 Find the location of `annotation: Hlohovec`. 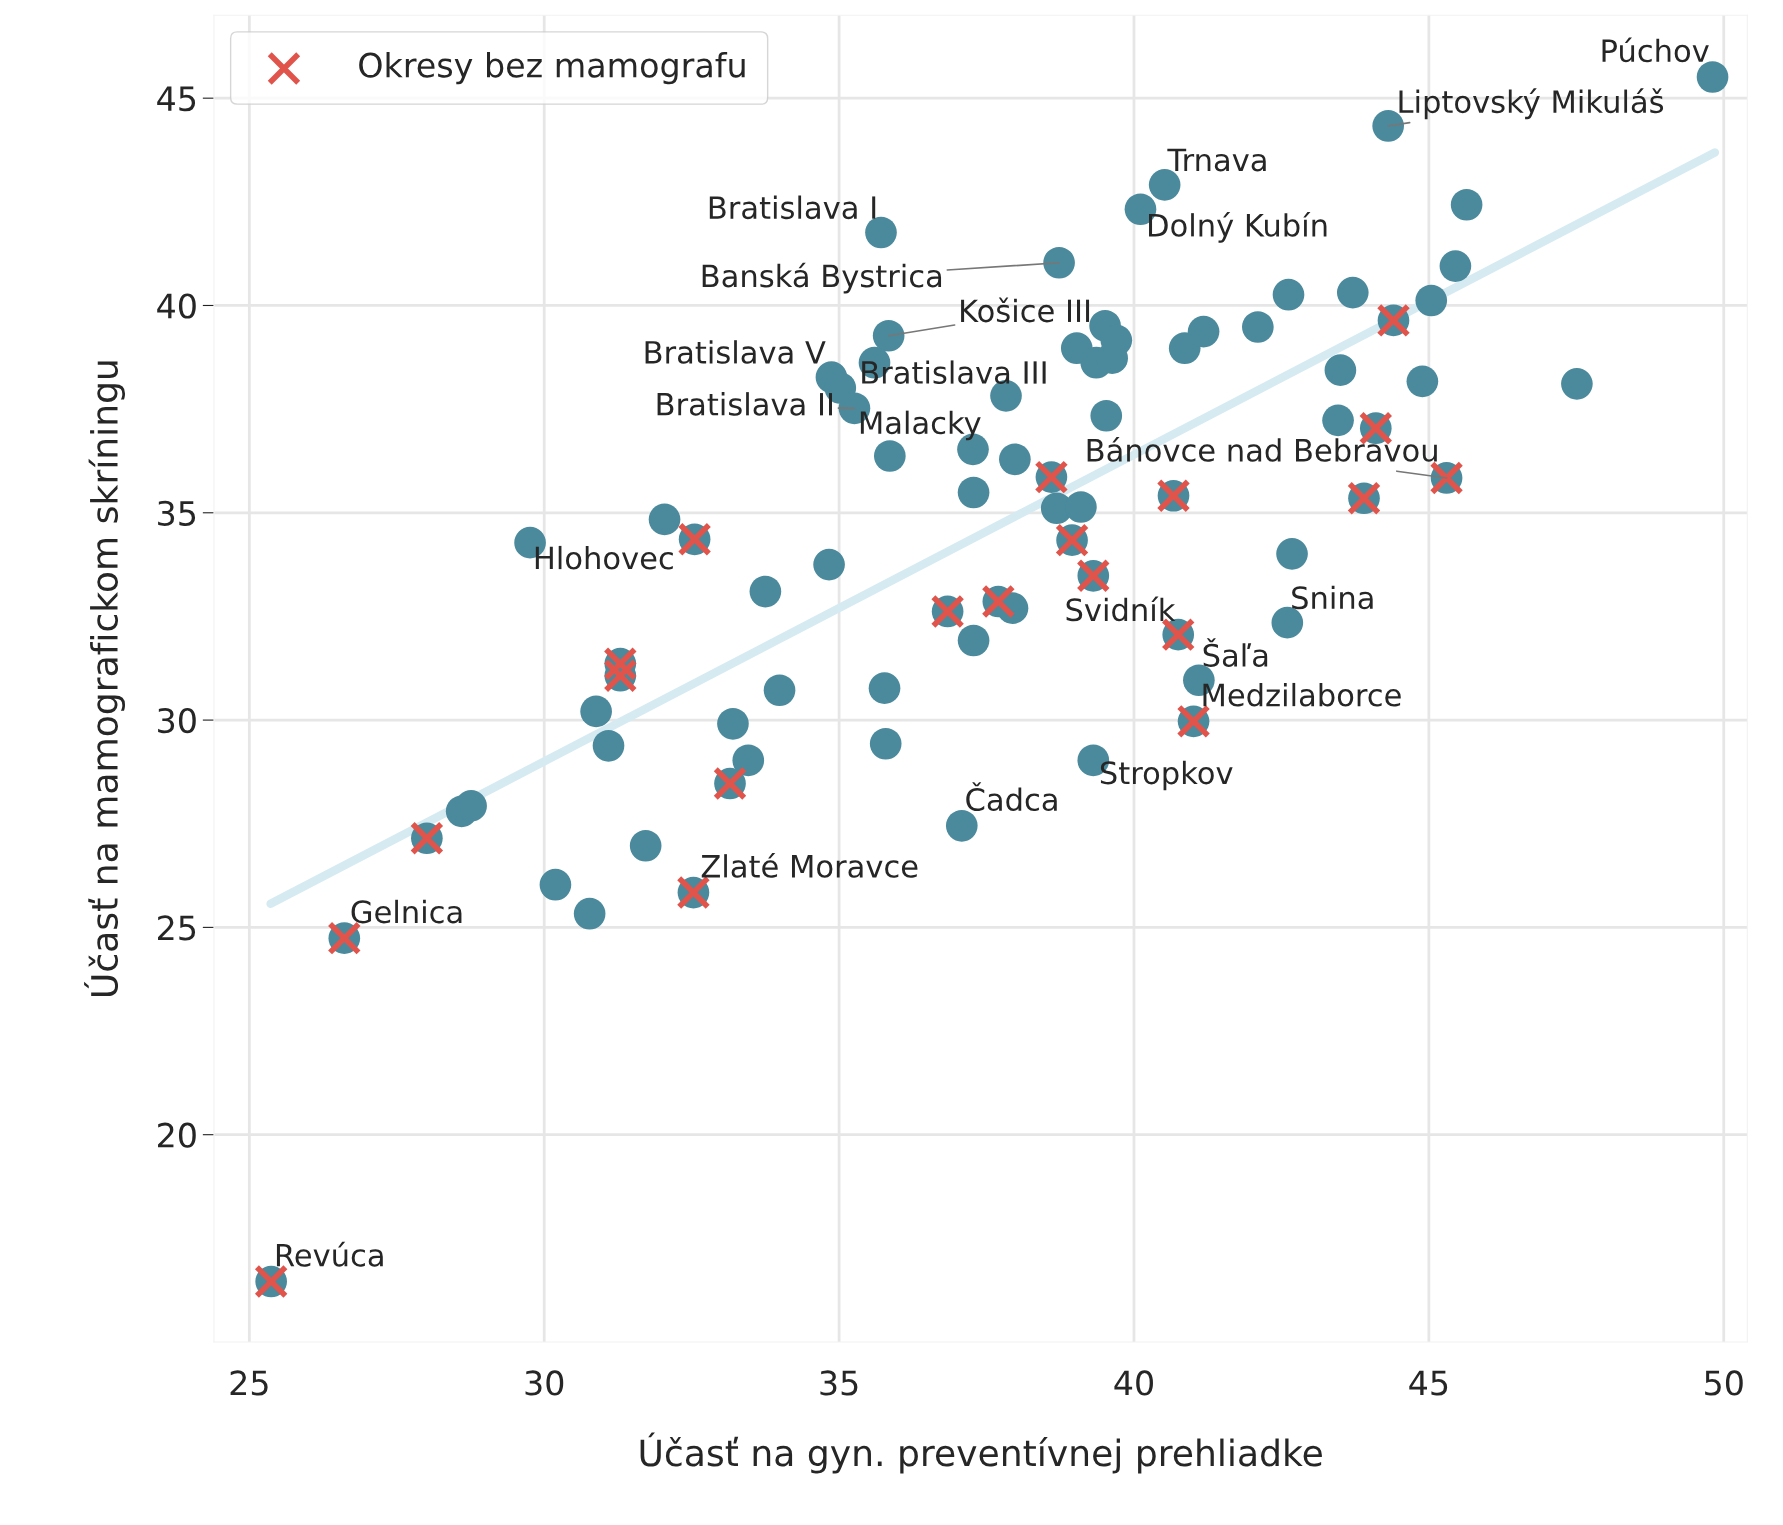

annotation: Hlohovec is located at coordinates (604, 557).